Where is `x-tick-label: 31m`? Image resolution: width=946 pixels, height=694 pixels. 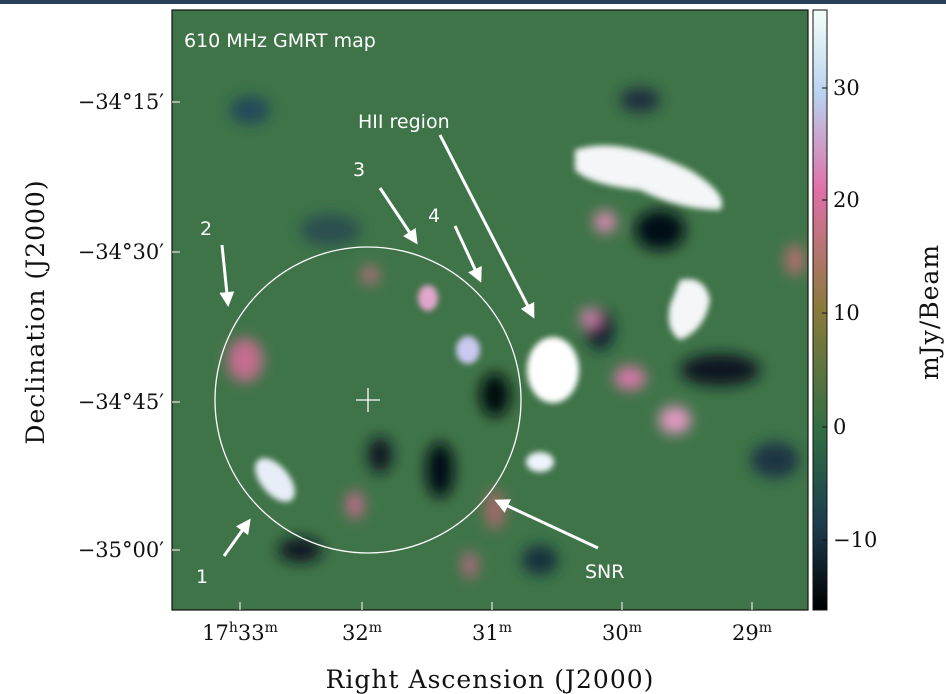 x-tick-label: 31m is located at coordinates (492, 632).